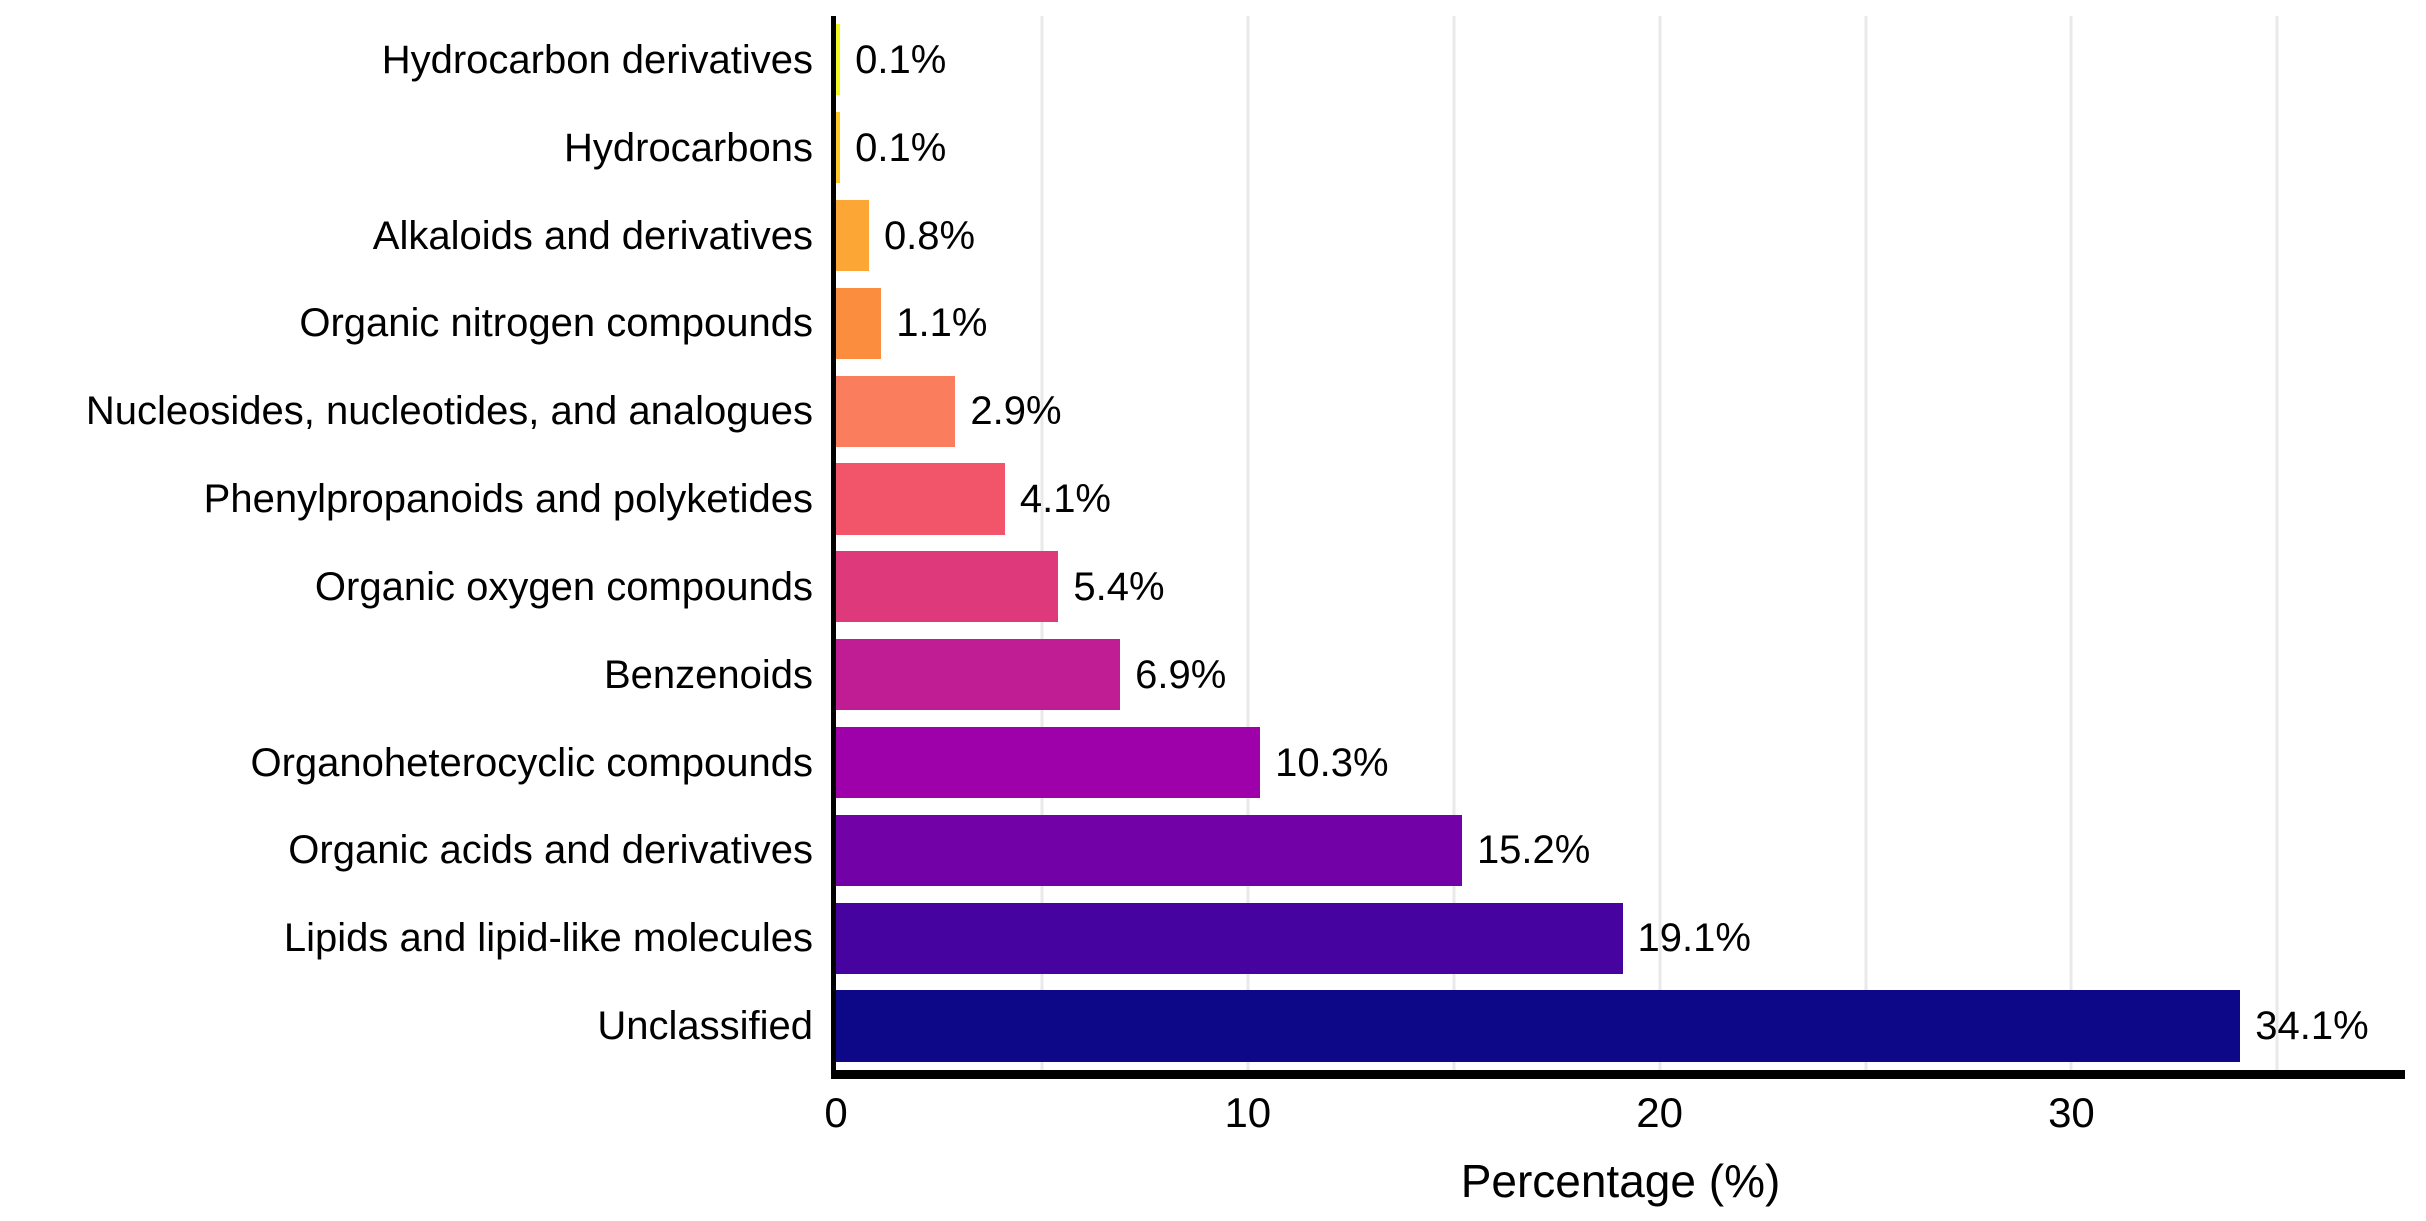  I want to click on x-axis-tick-labels: 0 10 20 30, so click(1614, 1116).